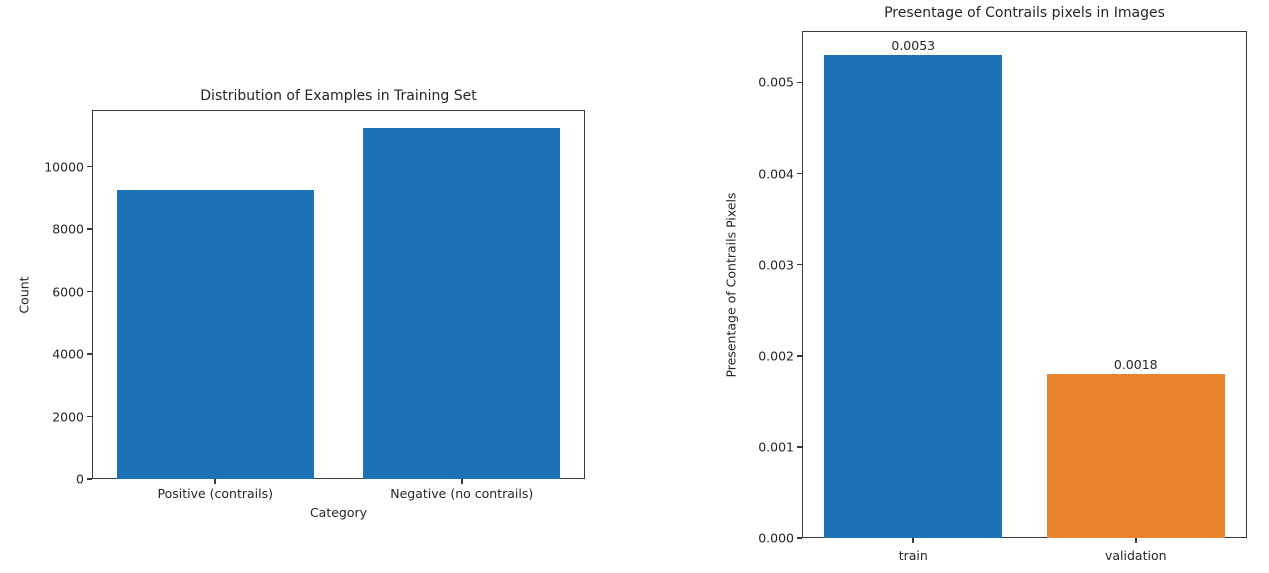 The width and height of the screenshot is (1269, 573). Describe the element at coordinates (68, 354) in the screenshot. I see `y-tick-label: 4000` at that location.